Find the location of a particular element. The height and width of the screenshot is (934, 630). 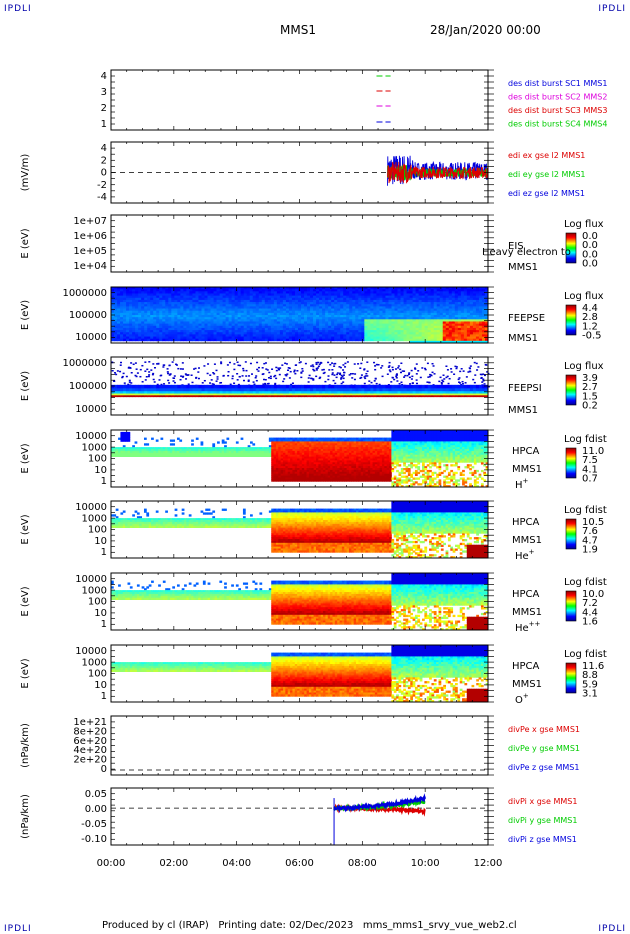

colorbar-tick-label: 0.2 is located at coordinates (590, 406).